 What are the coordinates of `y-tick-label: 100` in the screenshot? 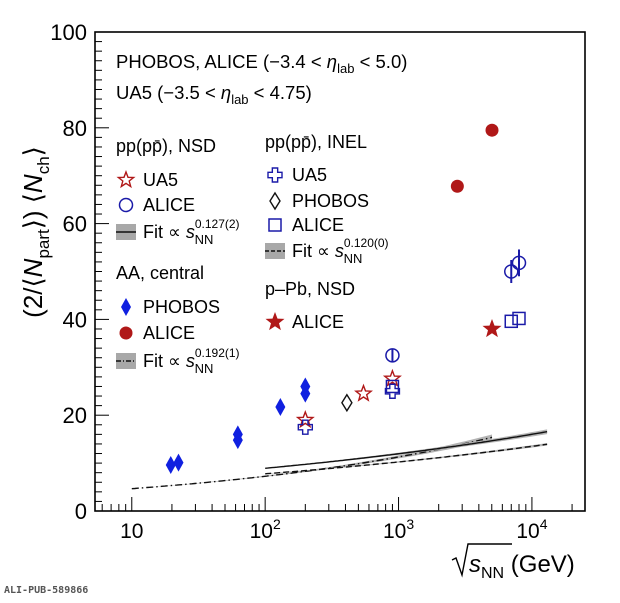 It's located at (68, 32).